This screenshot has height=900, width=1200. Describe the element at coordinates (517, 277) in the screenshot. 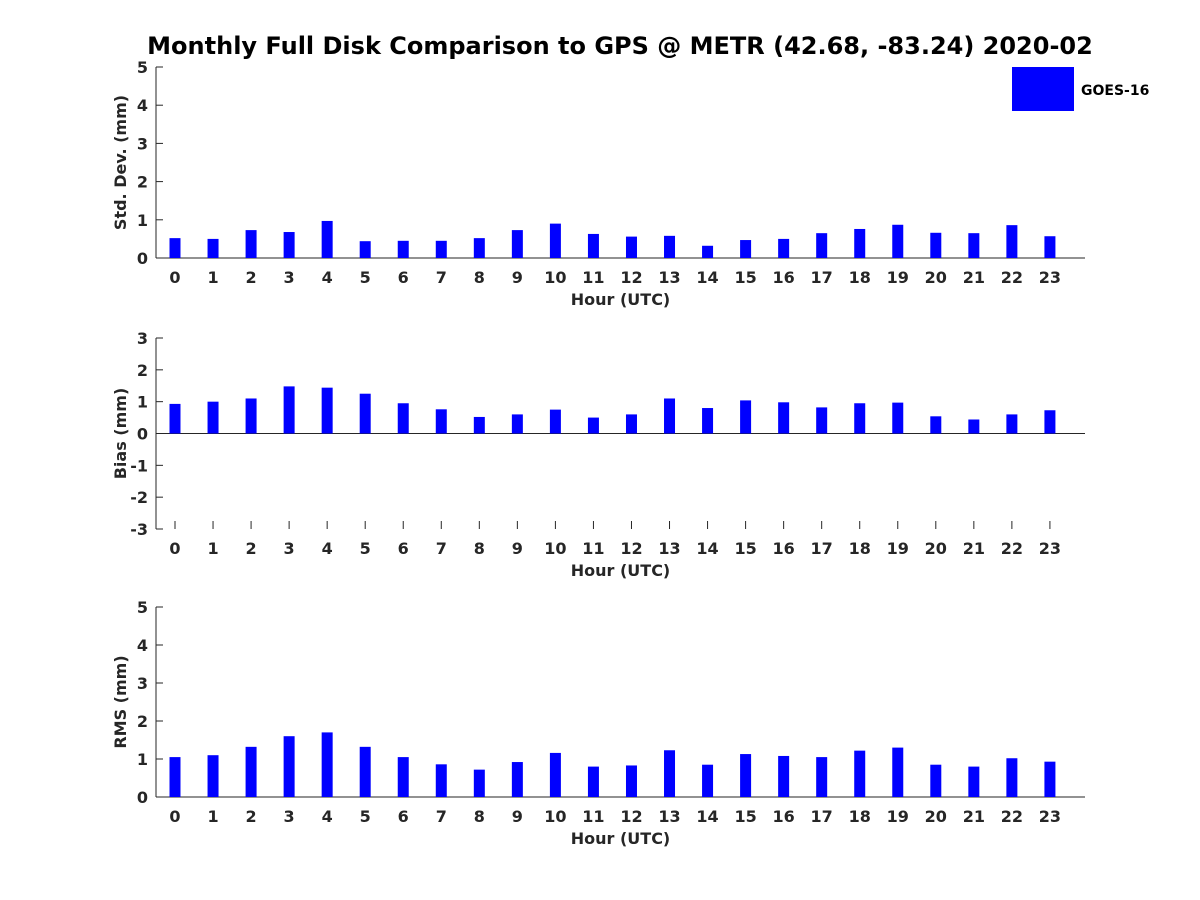

I see `std-dev-x-tick-label: 9` at that location.